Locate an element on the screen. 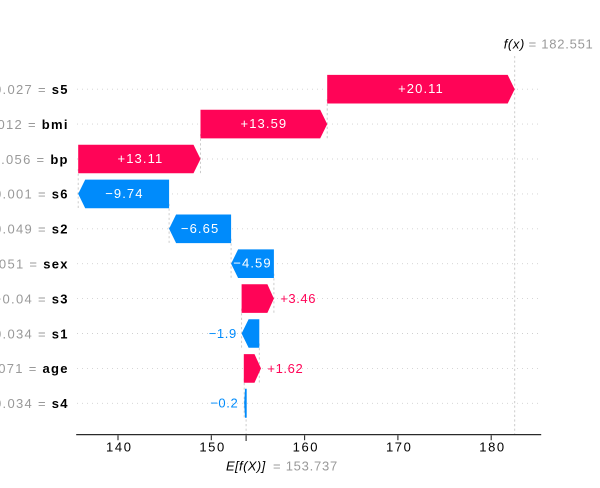  svg-text: −0.034 = s4 is located at coordinates (34, 403).